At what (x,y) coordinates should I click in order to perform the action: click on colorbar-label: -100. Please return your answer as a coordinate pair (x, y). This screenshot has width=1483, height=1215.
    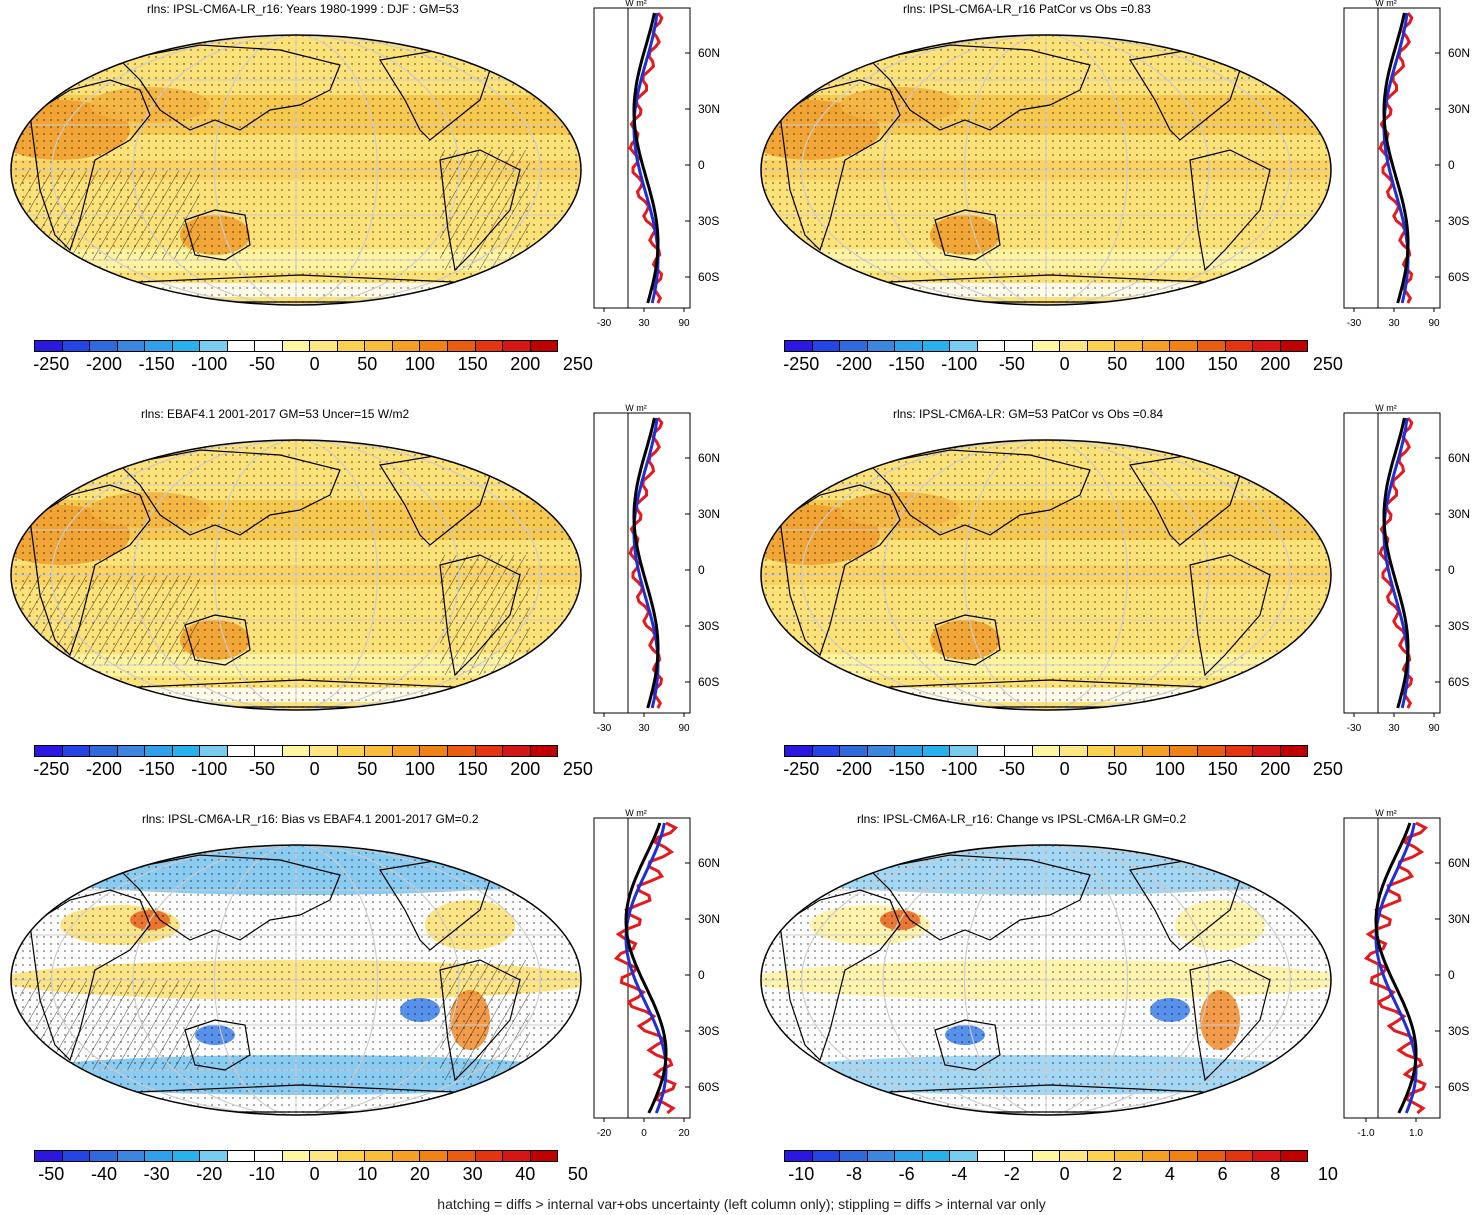
    Looking at the image, I should click on (209, 769).